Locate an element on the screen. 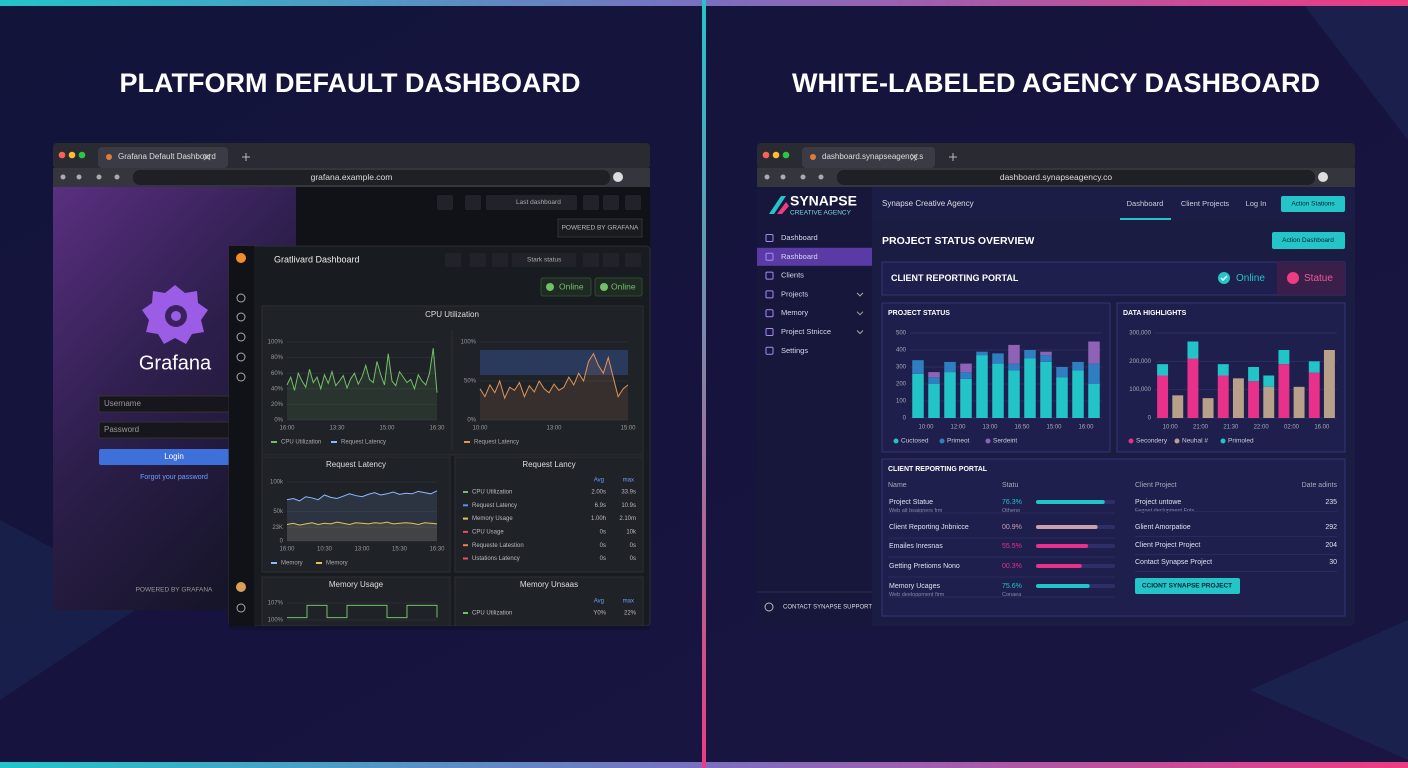 The width and height of the screenshot is (1408, 768). progress-bar is located at coordinates (1067, 527).